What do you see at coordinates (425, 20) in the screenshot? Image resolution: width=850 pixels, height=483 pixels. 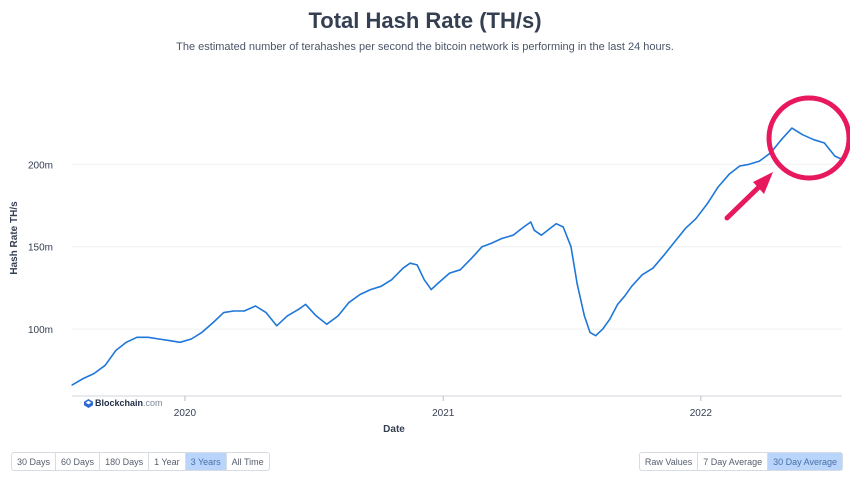 I see `chart-title: Total Hash Rate (TH/s)` at bounding box center [425, 20].